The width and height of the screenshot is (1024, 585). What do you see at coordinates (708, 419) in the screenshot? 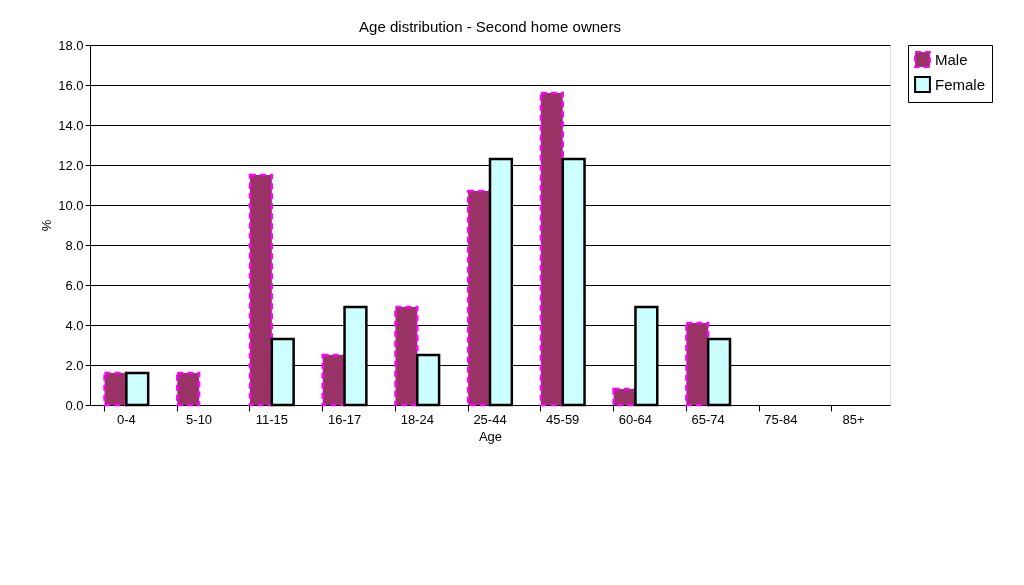
I see `x-tick-label: 65-74` at bounding box center [708, 419].